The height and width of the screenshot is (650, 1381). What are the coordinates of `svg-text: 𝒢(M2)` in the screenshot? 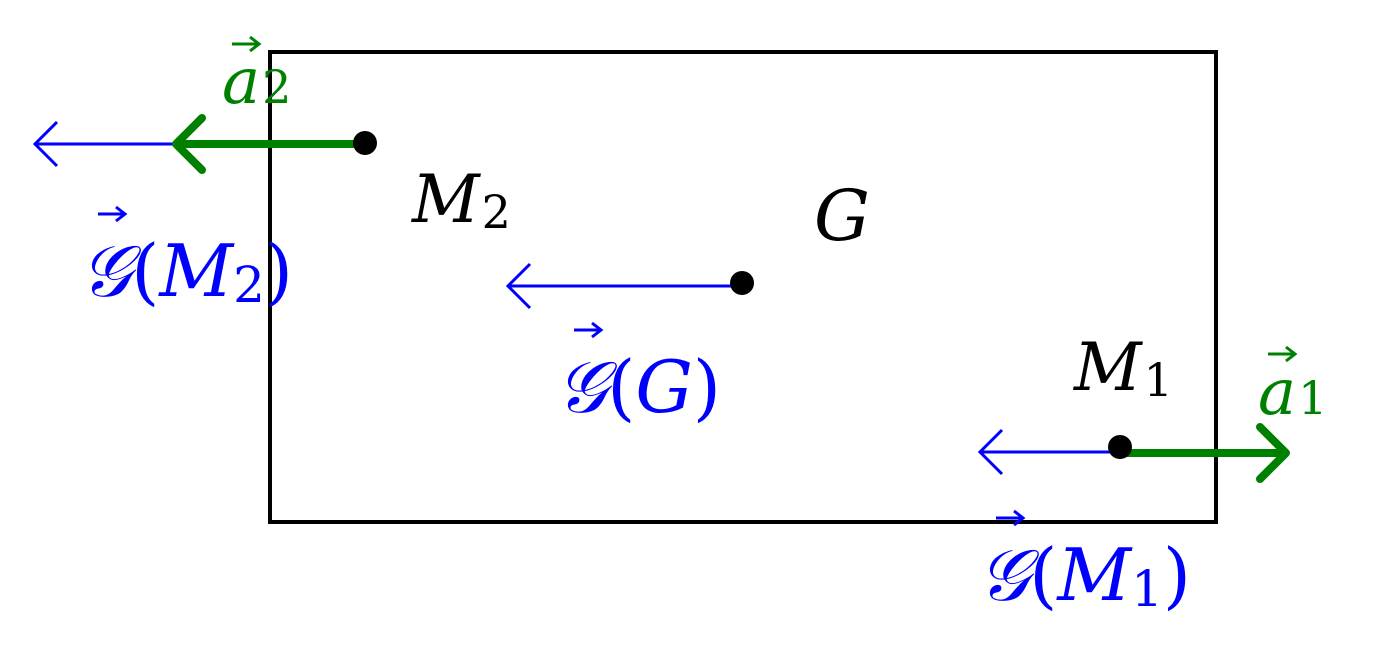 It's located at (186, 271).